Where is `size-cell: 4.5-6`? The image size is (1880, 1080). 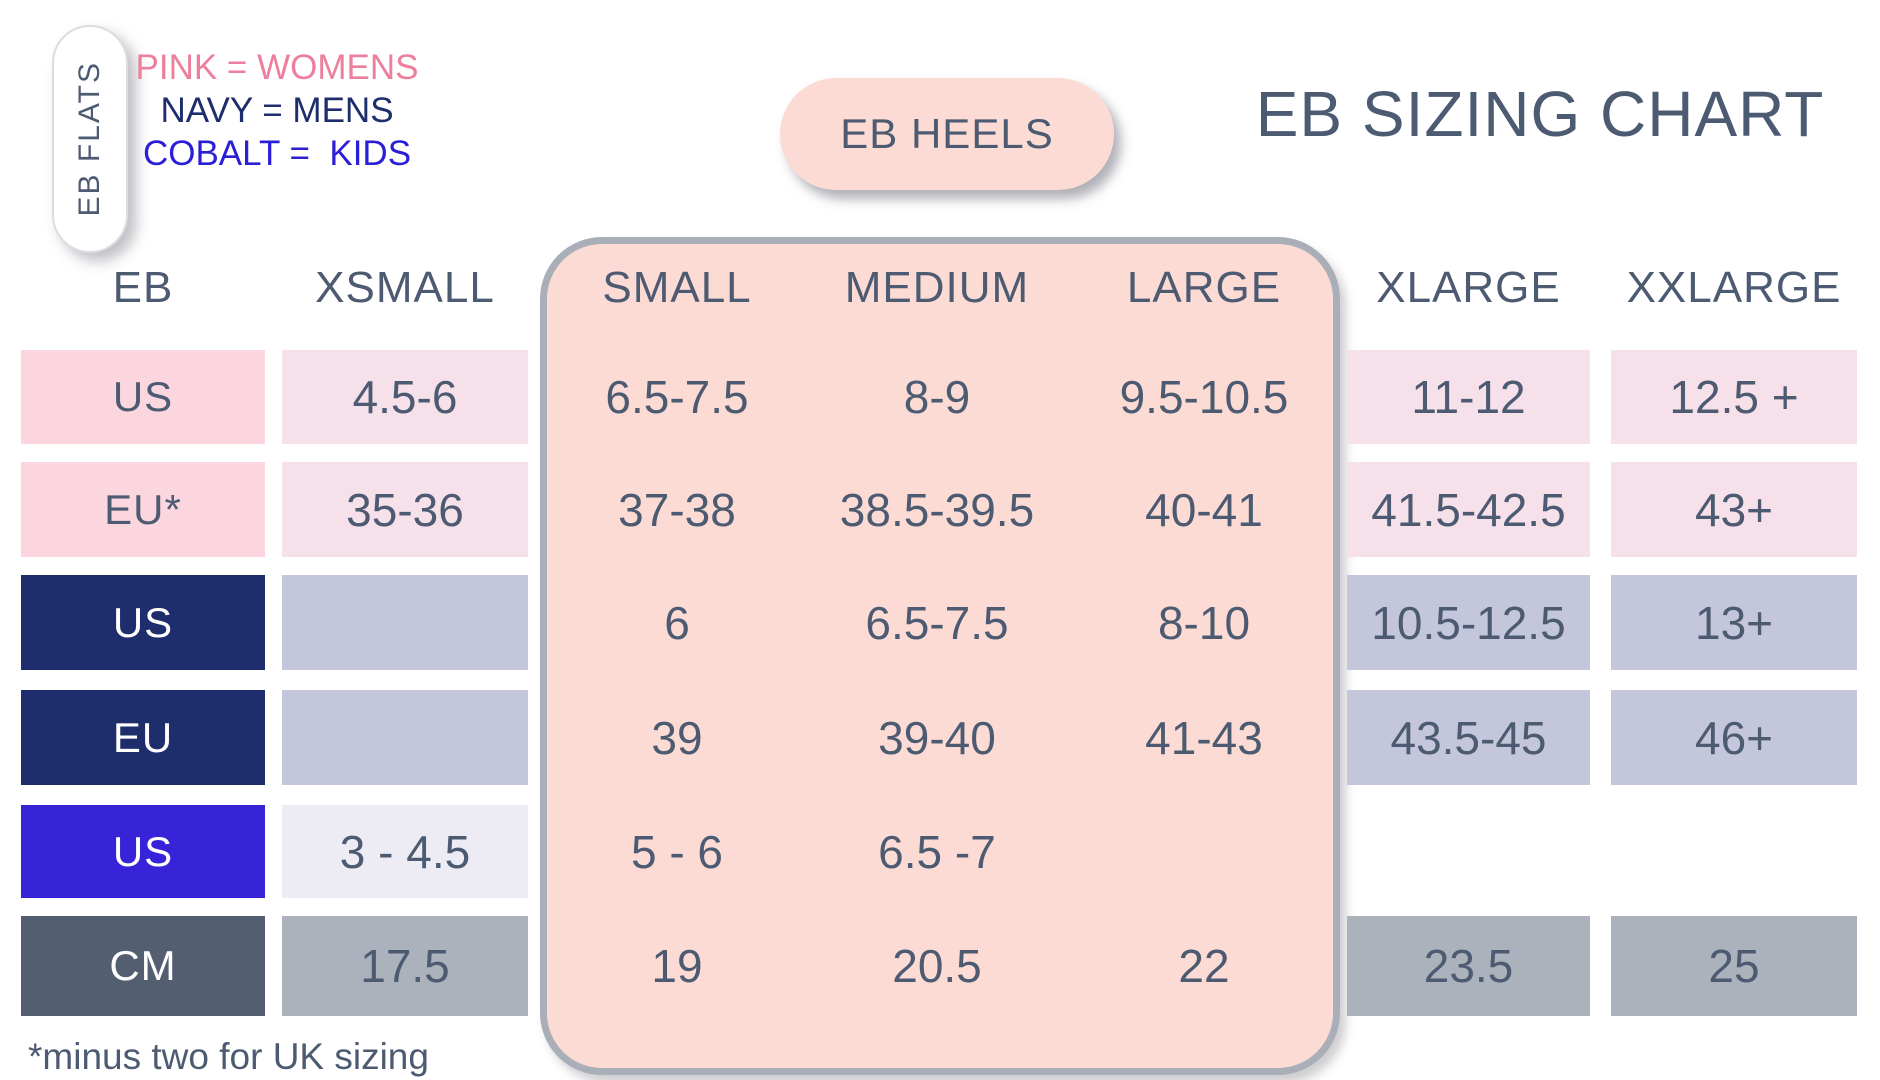
size-cell: 4.5-6 is located at coordinates (405, 397).